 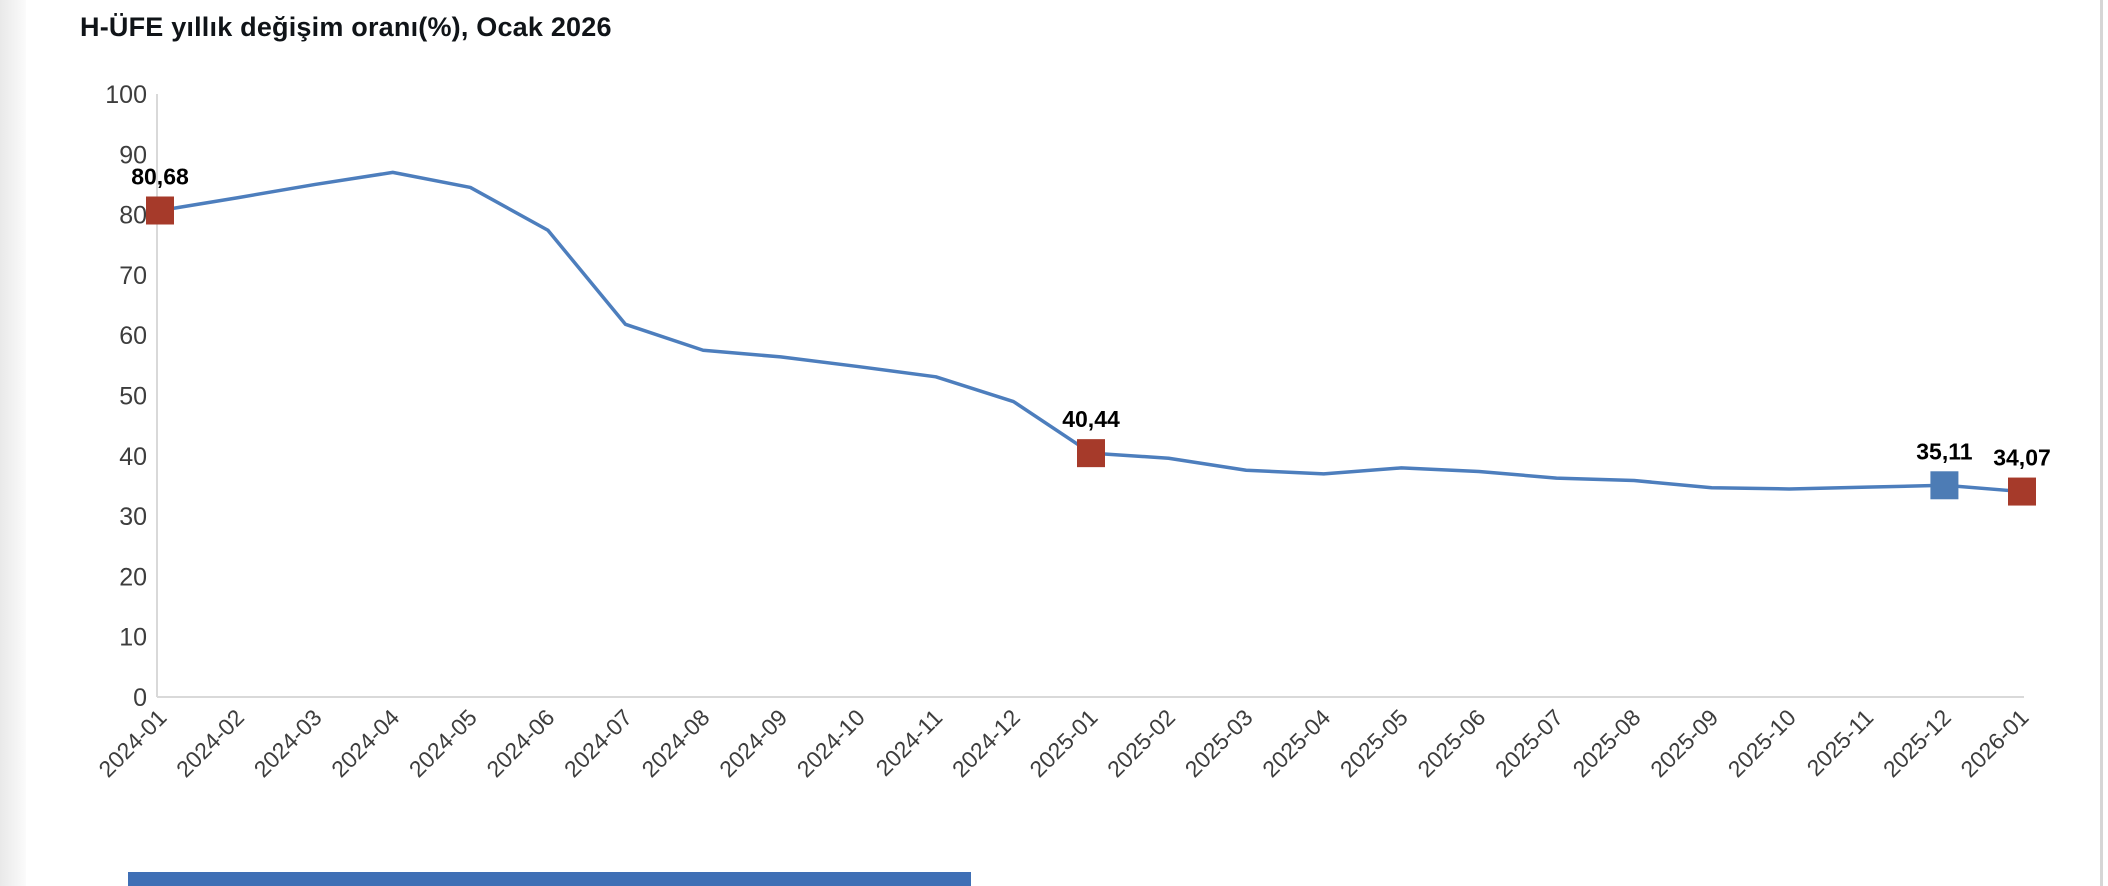 What do you see at coordinates (1607, 743) in the screenshot?
I see `x-axis-tick-label: 2025-08` at bounding box center [1607, 743].